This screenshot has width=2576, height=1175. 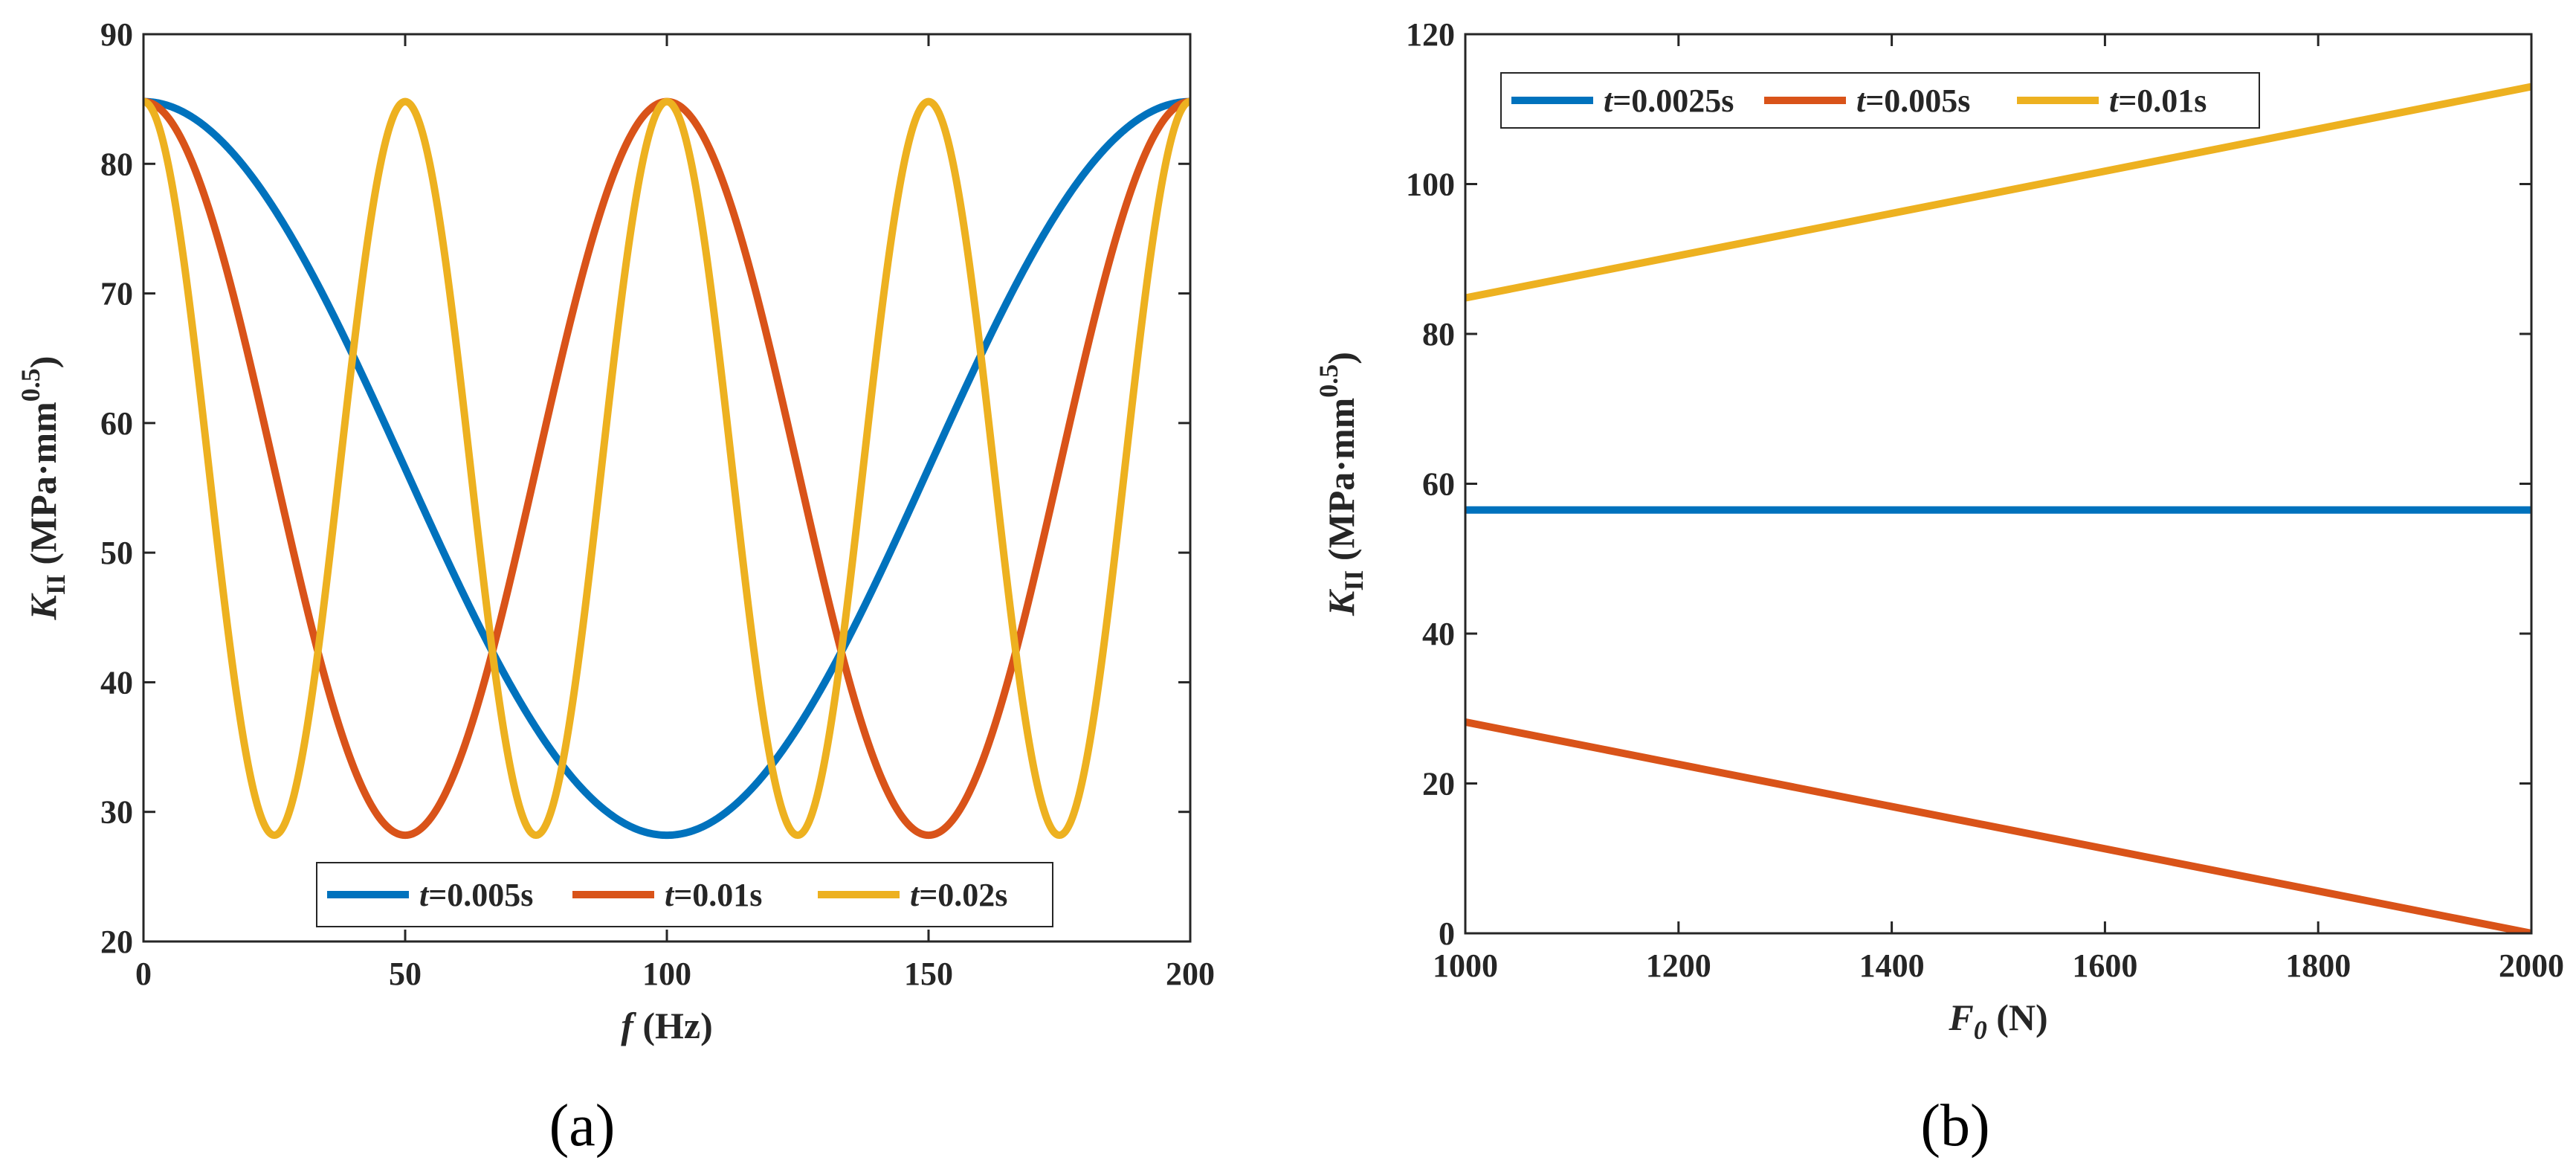 I want to click on legend-label-2: t=0.01s, so click(x=713, y=895).